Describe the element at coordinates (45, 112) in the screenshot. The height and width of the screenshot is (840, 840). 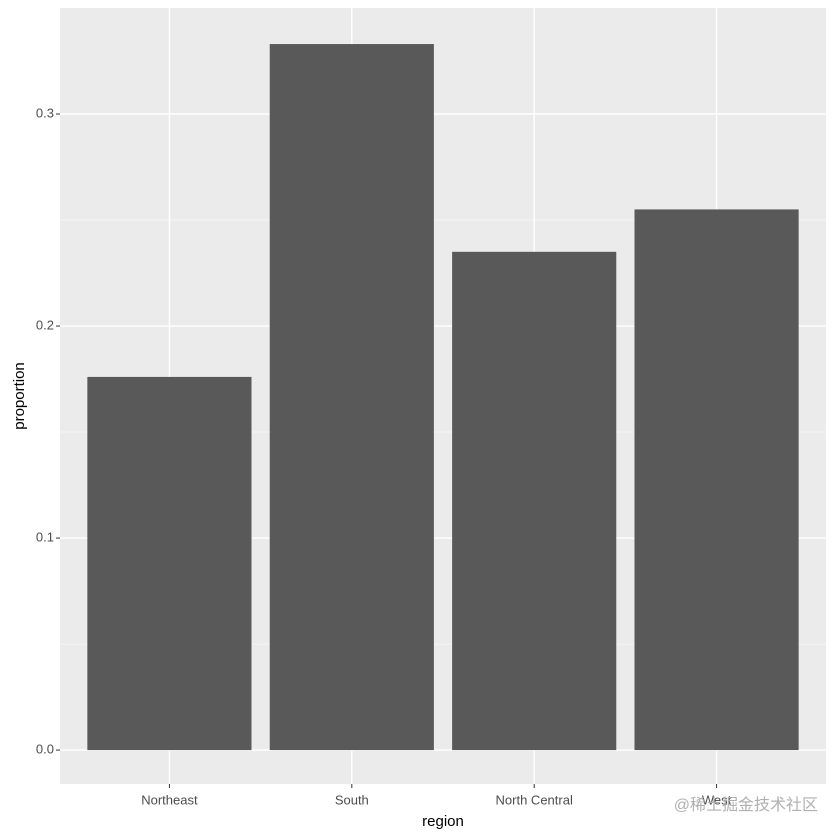
I see `y-tick-label: 0.3` at that location.